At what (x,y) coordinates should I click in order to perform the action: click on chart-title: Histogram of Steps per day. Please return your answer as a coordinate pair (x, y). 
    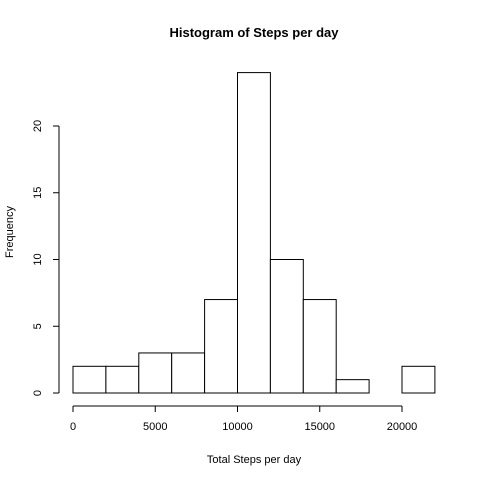
    Looking at the image, I should click on (254, 32).